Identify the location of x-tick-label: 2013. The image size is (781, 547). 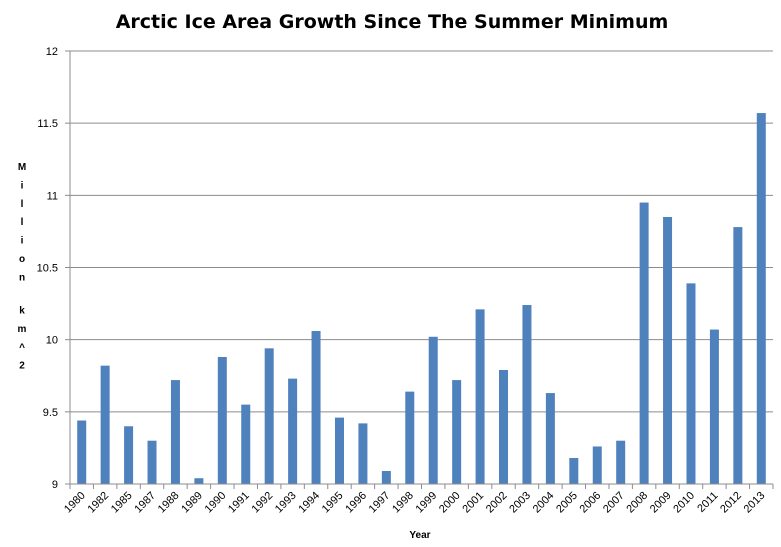
(755, 503).